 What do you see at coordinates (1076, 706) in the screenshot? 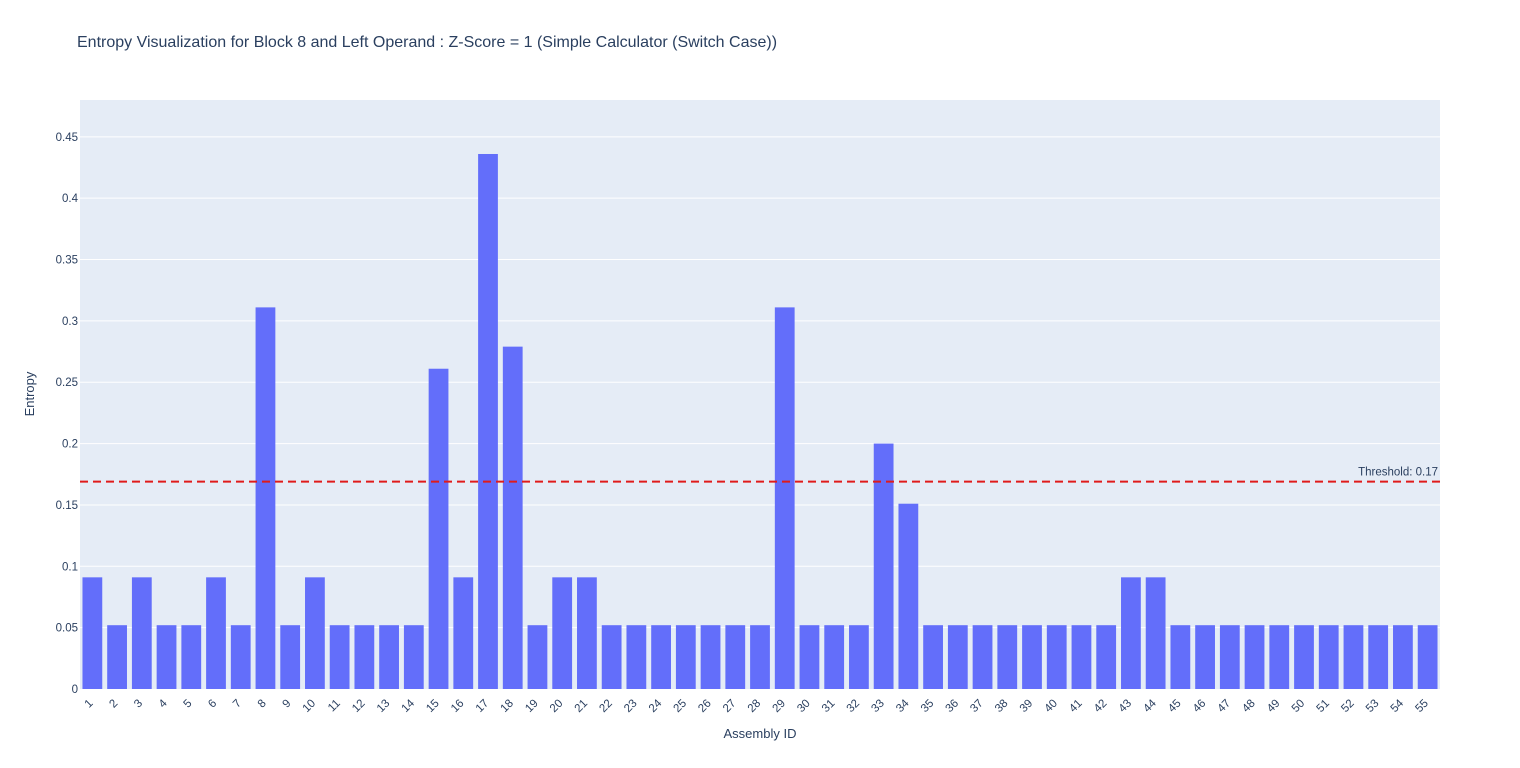
I see `x-tick-label: 41` at bounding box center [1076, 706].